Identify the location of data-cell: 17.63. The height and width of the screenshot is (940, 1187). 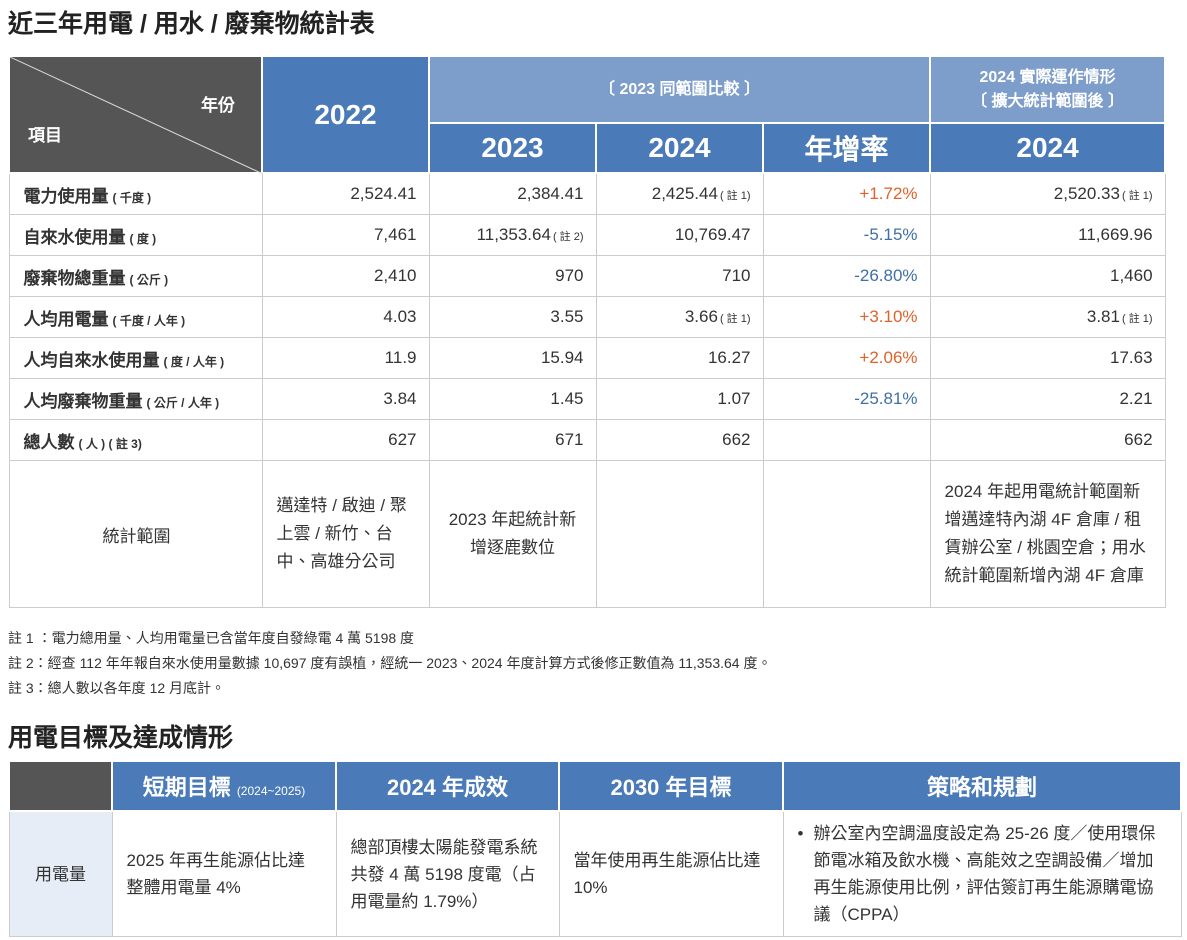
(1047, 358).